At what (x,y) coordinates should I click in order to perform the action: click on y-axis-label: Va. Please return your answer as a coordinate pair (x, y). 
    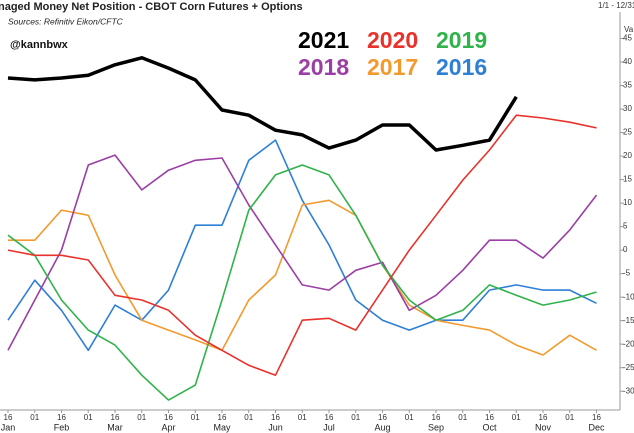
    Looking at the image, I should click on (629, 29).